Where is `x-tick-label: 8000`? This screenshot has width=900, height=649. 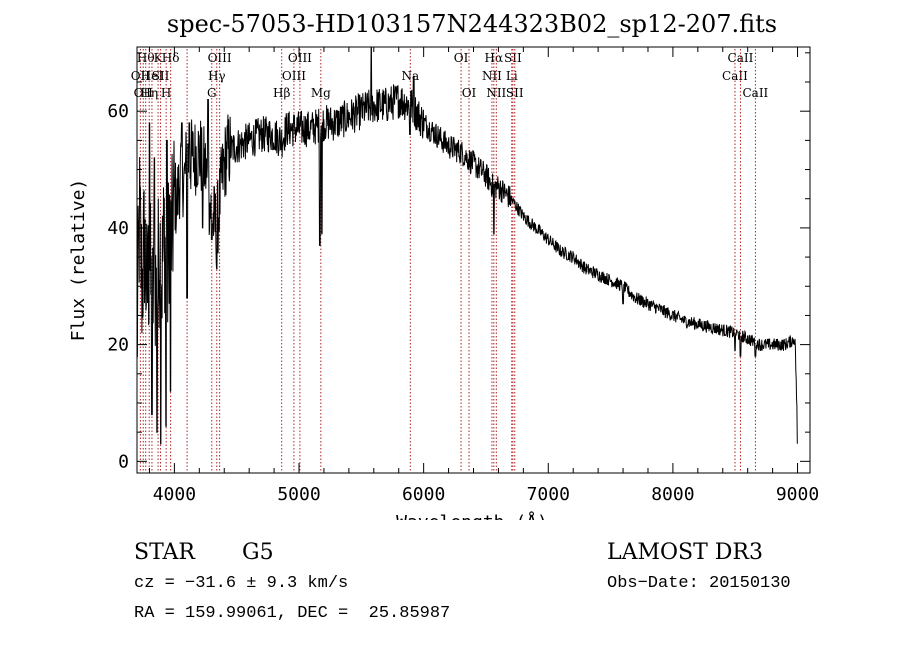
x-tick-label: 8000 is located at coordinates (672, 494).